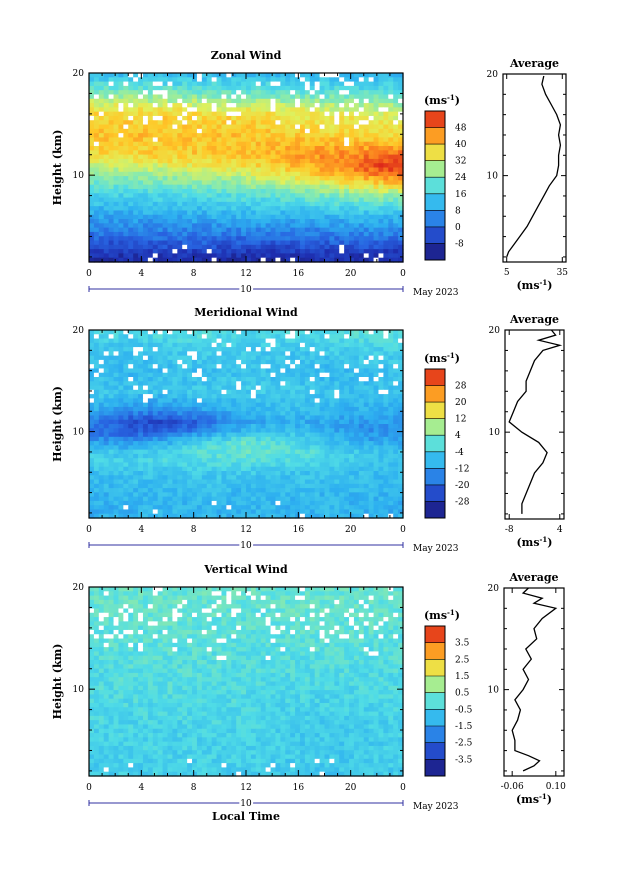 This screenshot has height=873, width=620. I want to click on colorbar-tick-label: 32, so click(460, 162).